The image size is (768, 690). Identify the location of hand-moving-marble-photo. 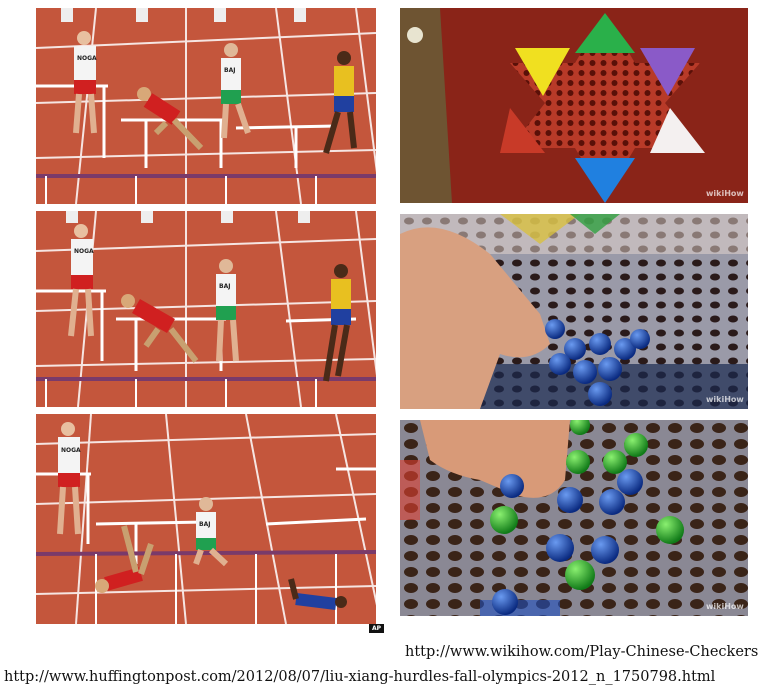
(574, 311).